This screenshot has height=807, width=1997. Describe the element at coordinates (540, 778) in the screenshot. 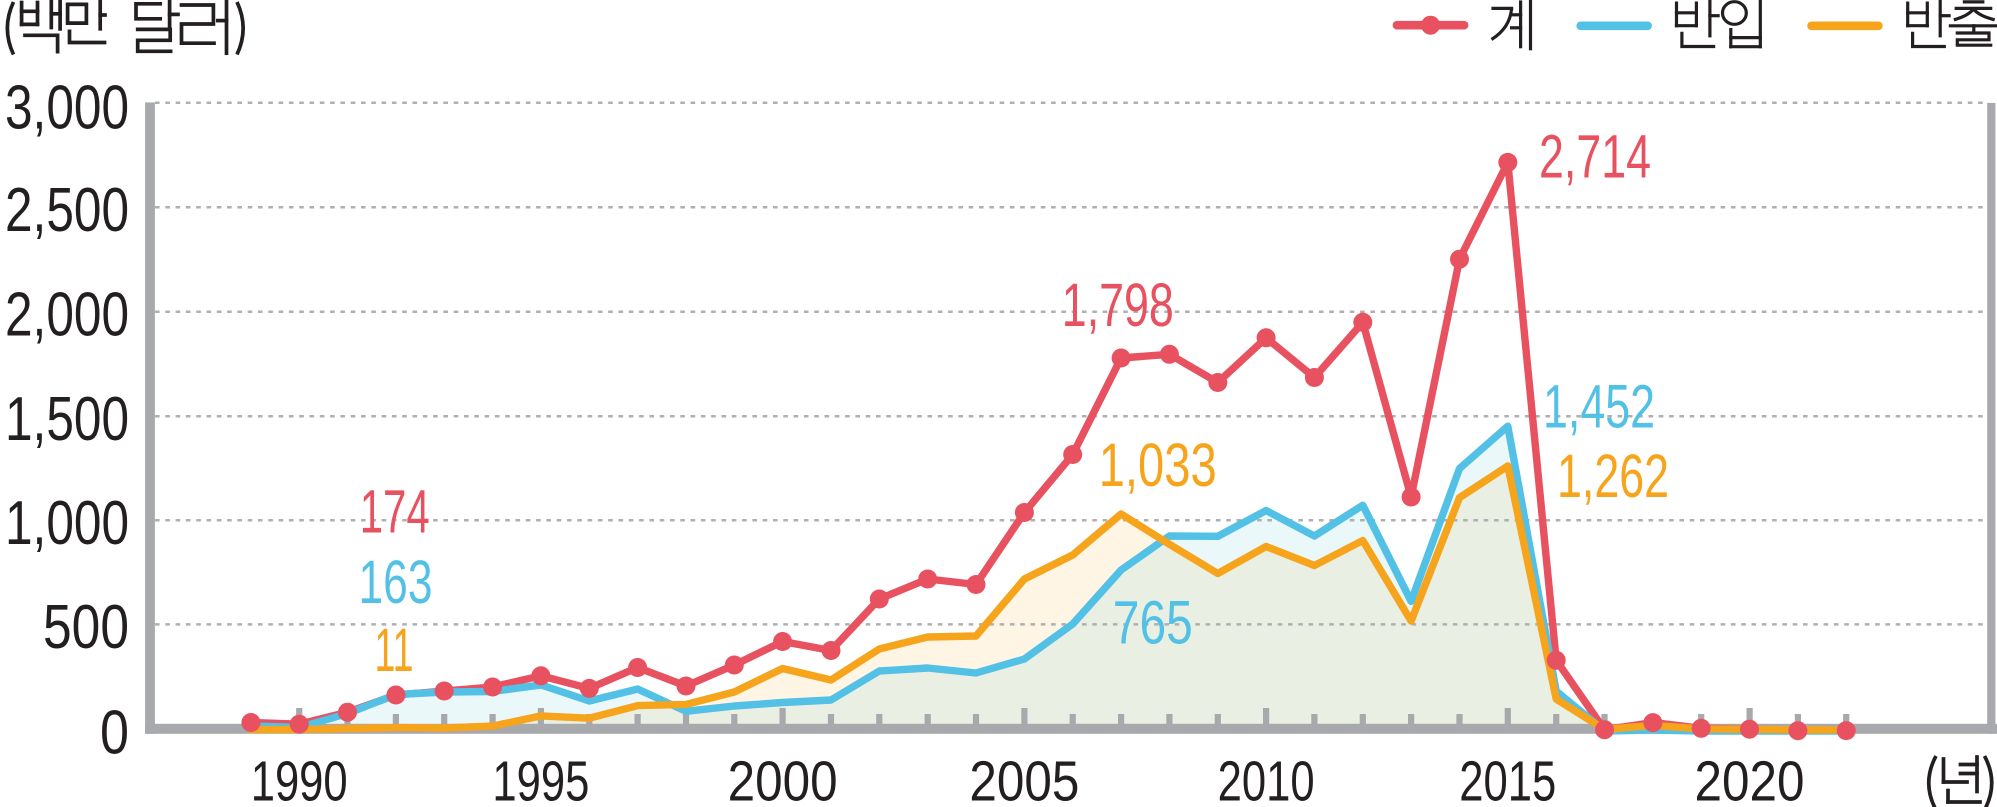

I see `svg-text: 1995` at that location.